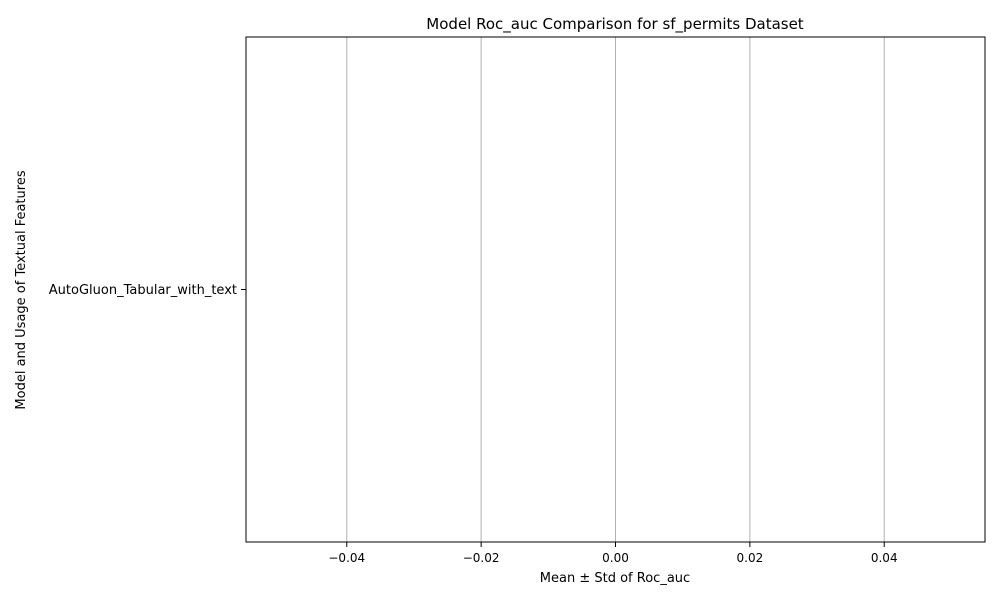 This screenshot has height=600, width=1000. I want to click on x-axis-ticks: −0.04 −0.02 0.00 0.02 0.04, so click(613, 553).